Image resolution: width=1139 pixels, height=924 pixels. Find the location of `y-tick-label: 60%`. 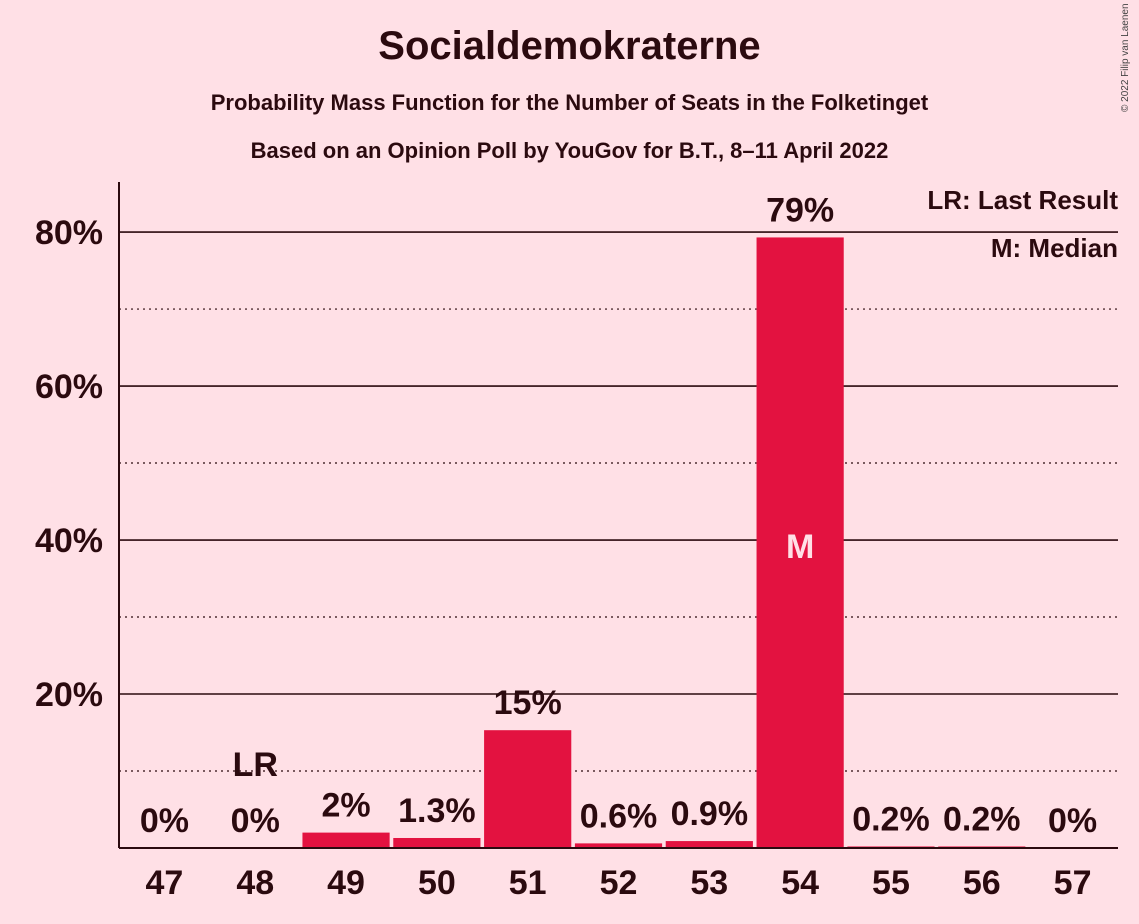

y-tick-label: 60% is located at coordinates (69, 387).